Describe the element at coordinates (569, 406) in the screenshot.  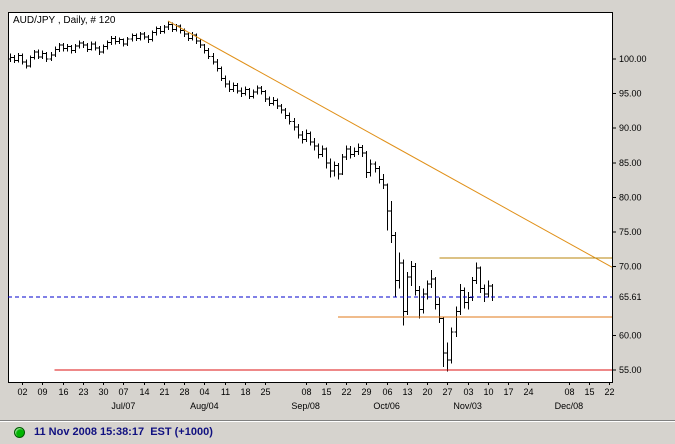
I see `month-label: Dec/08` at that location.